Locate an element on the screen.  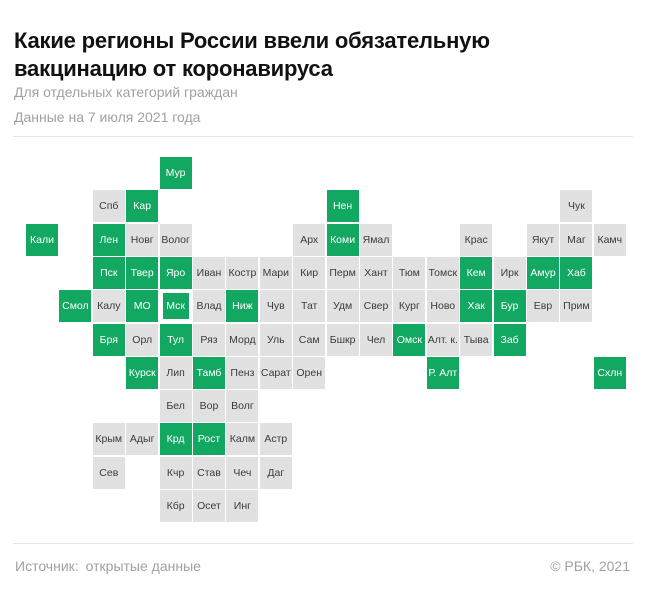
region-tile: Лен is located at coordinates (108, 239).